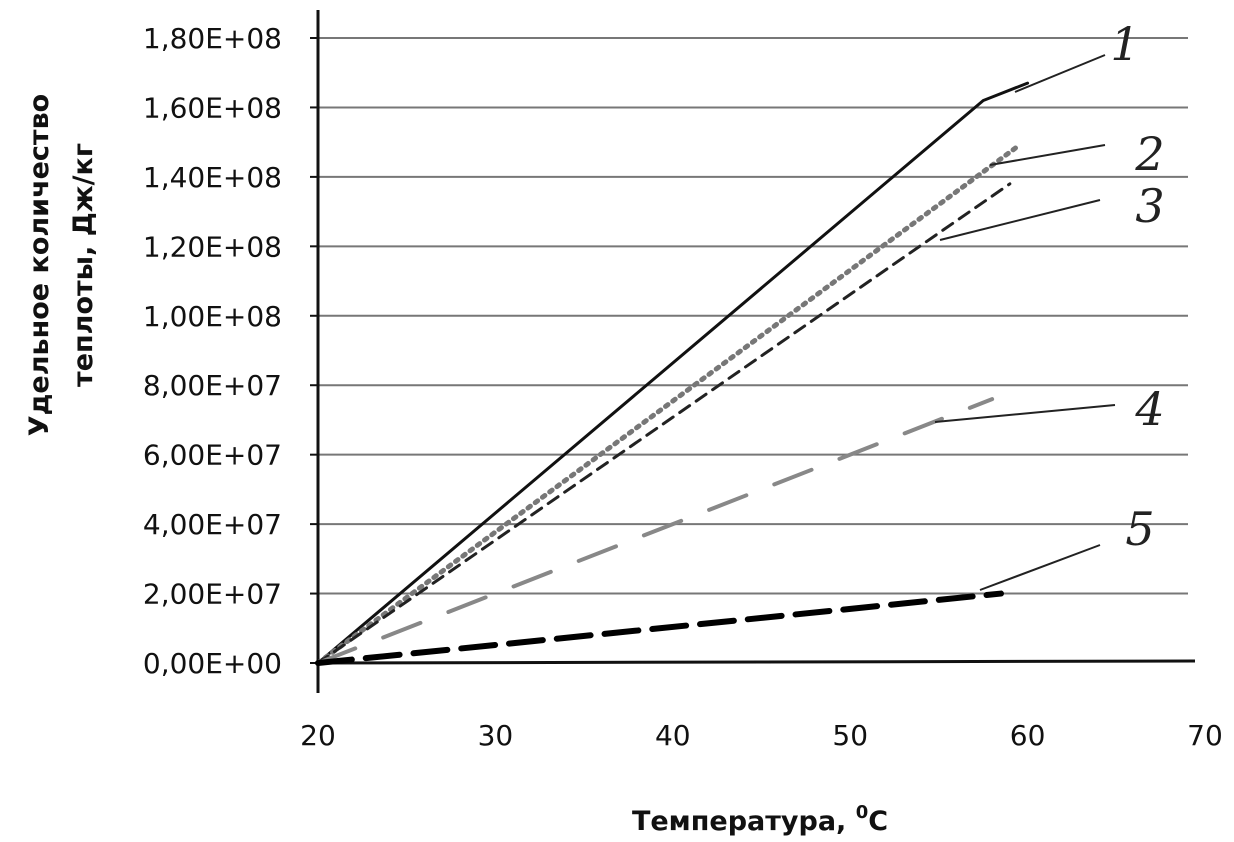 Image resolution: width=1234 pixels, height=842 pixels. What do you see at coordinates (761, 735) in the screenshot?
I see `x-tick-labels: 20 30 40 50 60 70` at bounding box center [761, 735].